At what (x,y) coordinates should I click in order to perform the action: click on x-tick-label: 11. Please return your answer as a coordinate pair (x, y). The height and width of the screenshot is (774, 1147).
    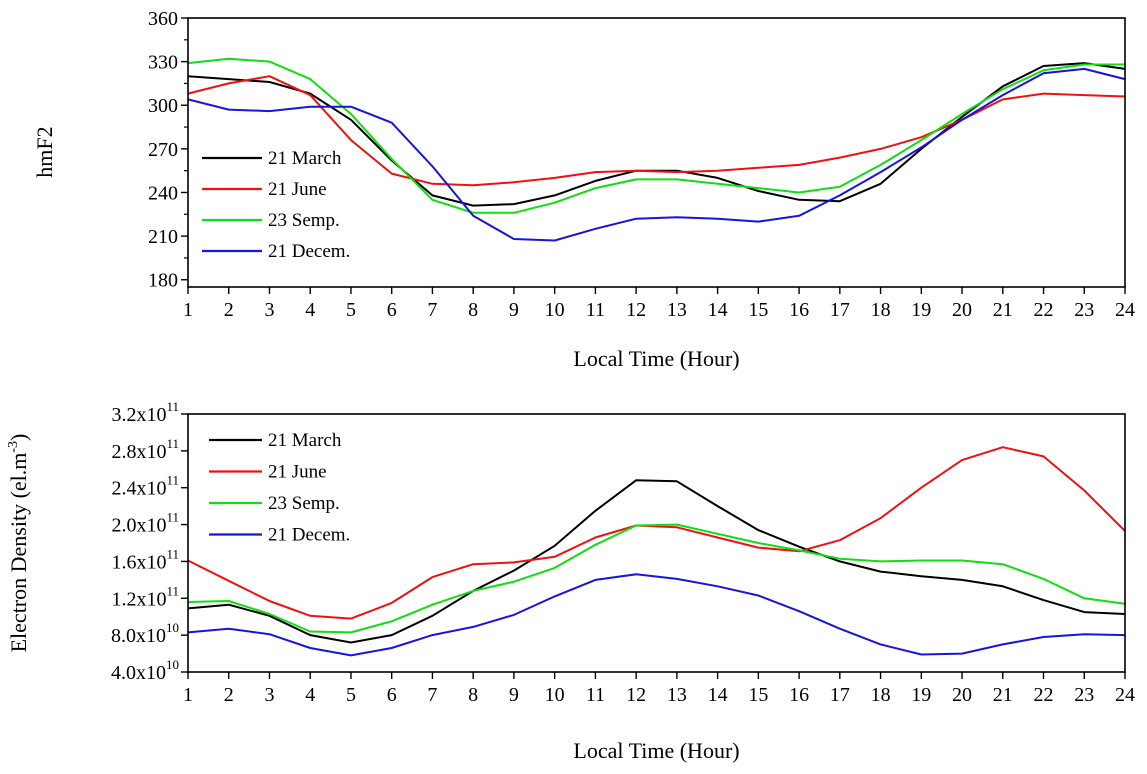
    Looking at the image, I should click on (595, 695).